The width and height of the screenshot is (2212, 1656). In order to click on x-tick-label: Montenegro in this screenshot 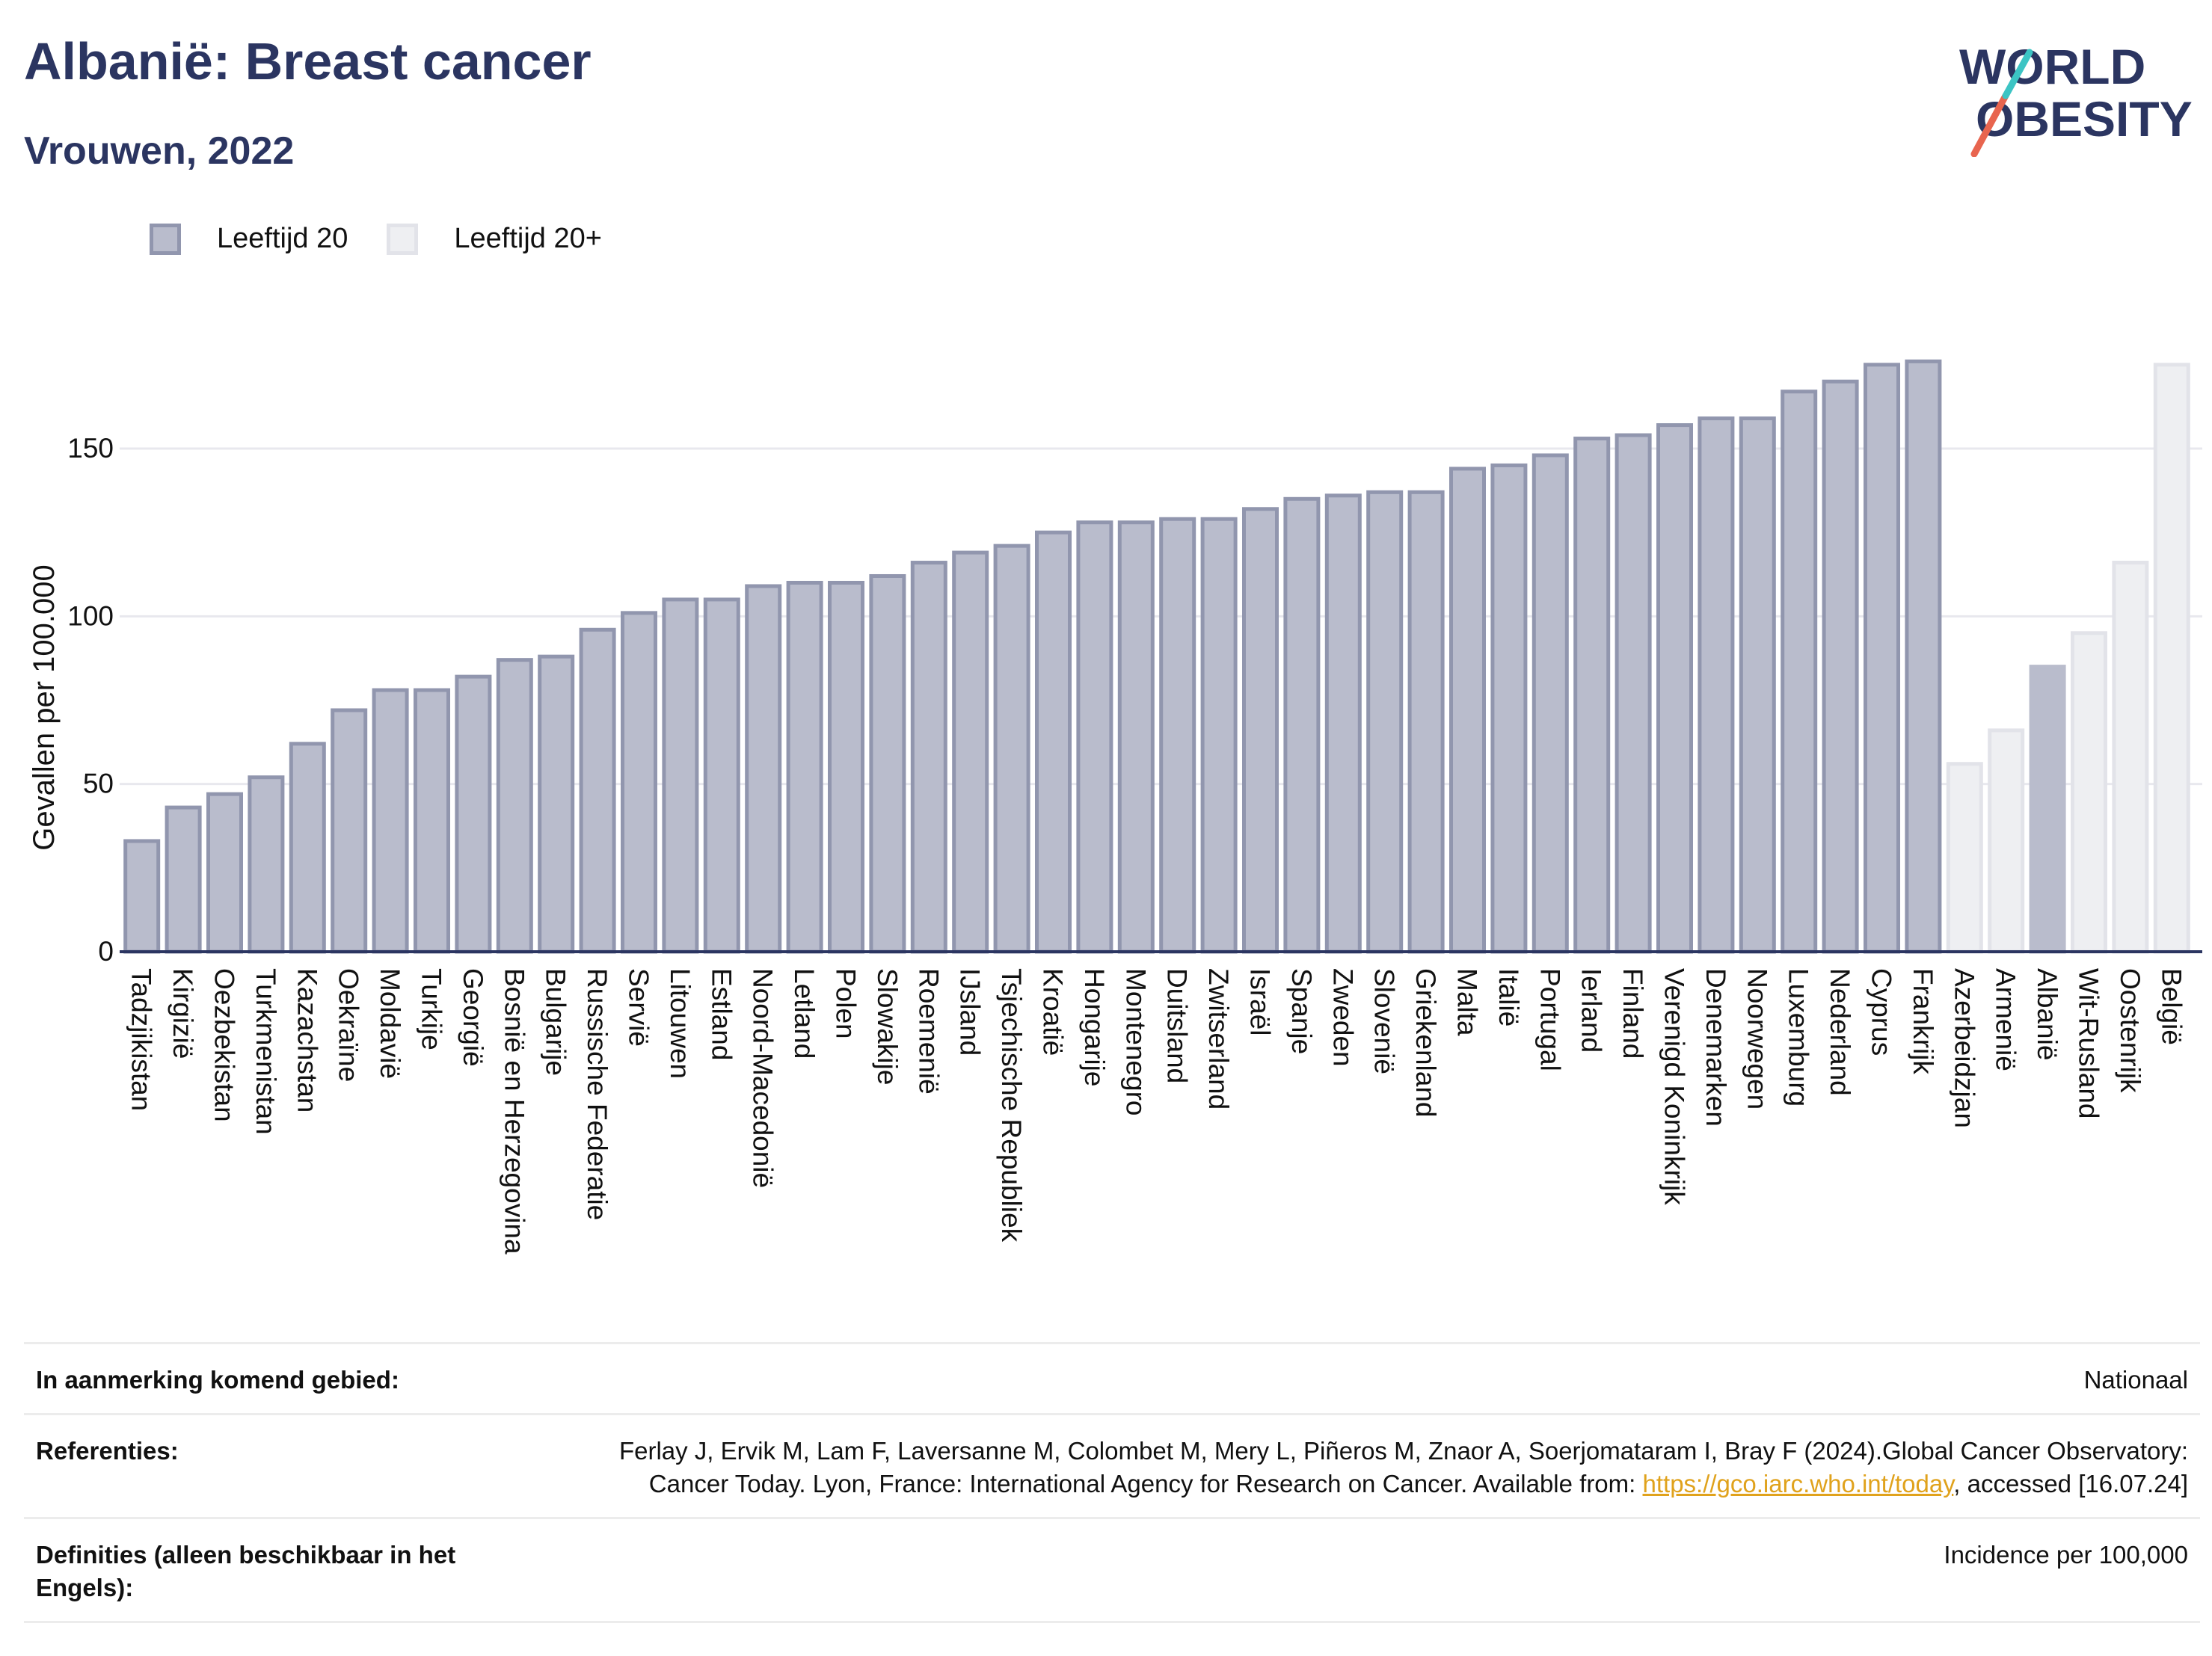, I will do `click(1135, 1041)`.